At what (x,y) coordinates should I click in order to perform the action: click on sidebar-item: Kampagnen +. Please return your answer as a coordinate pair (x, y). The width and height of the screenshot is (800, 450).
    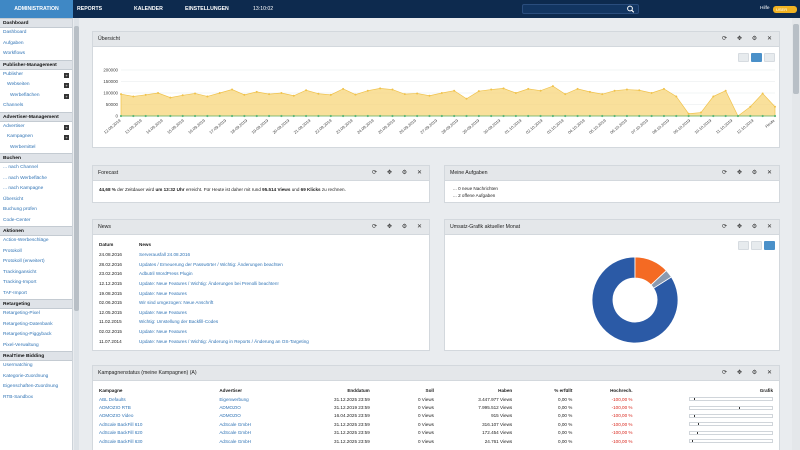
    Looking at the image, I should click on (38, 137).